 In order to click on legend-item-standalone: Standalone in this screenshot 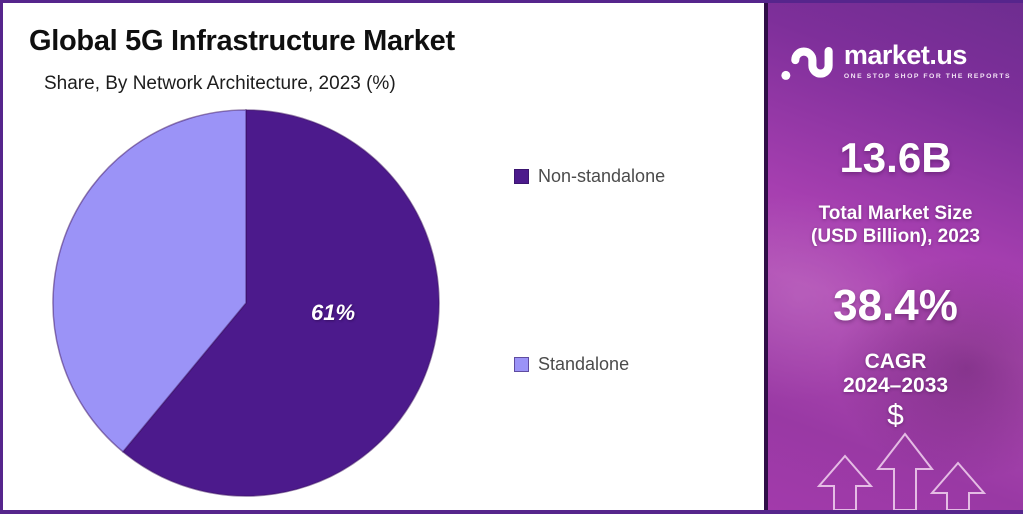, I will do `click(571, 364)`.